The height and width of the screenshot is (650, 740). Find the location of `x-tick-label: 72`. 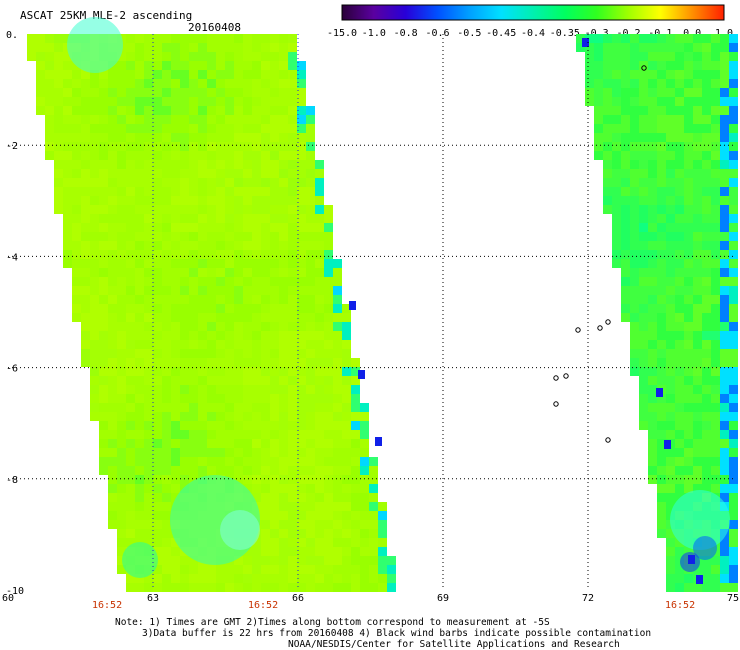

x-tick-label: 72 is located at coordinates (588, 598).